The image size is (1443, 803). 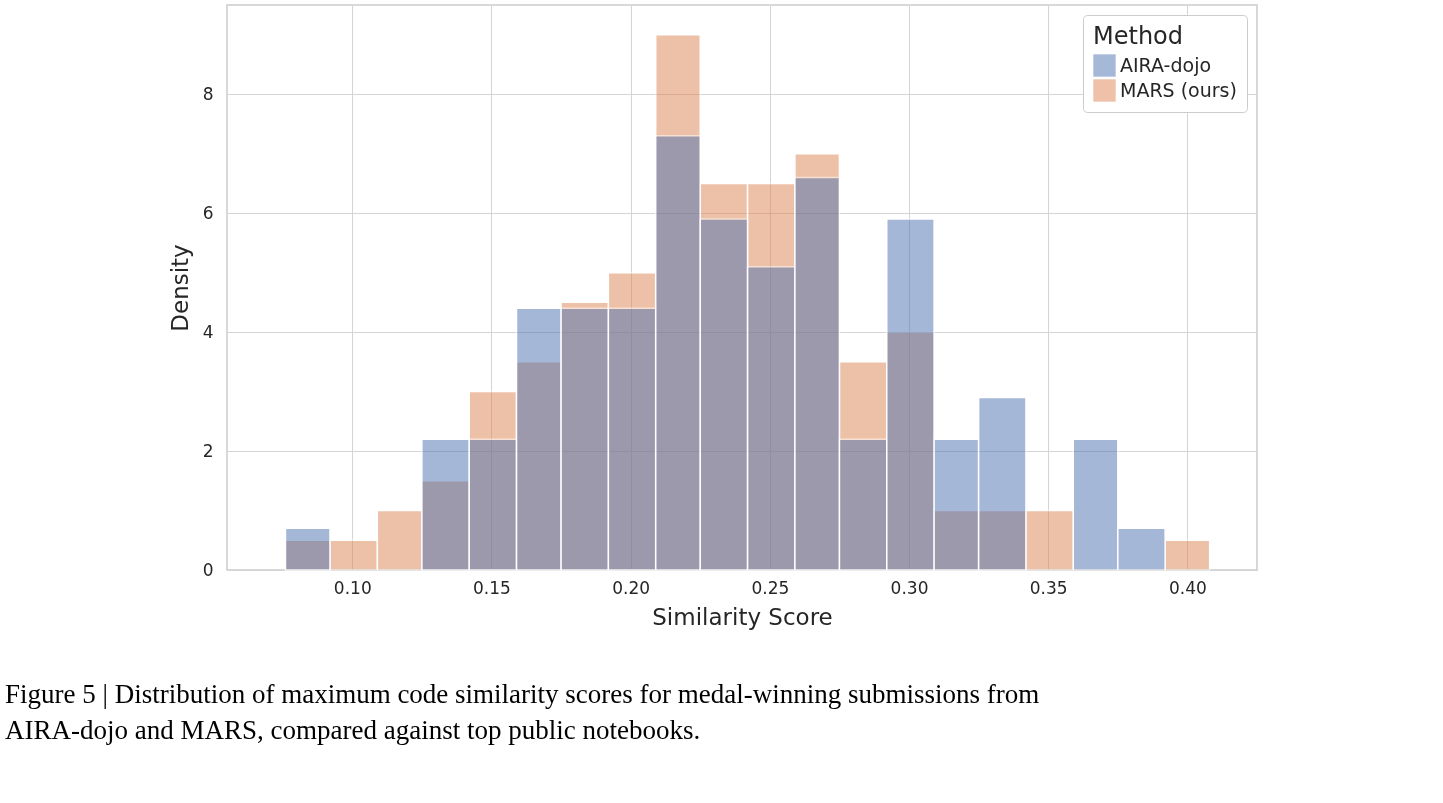 What do you see at coordinates (770, 587) in the screenshot?
I see `x-tick-label: 0.25` at bounding box center [770, 587].